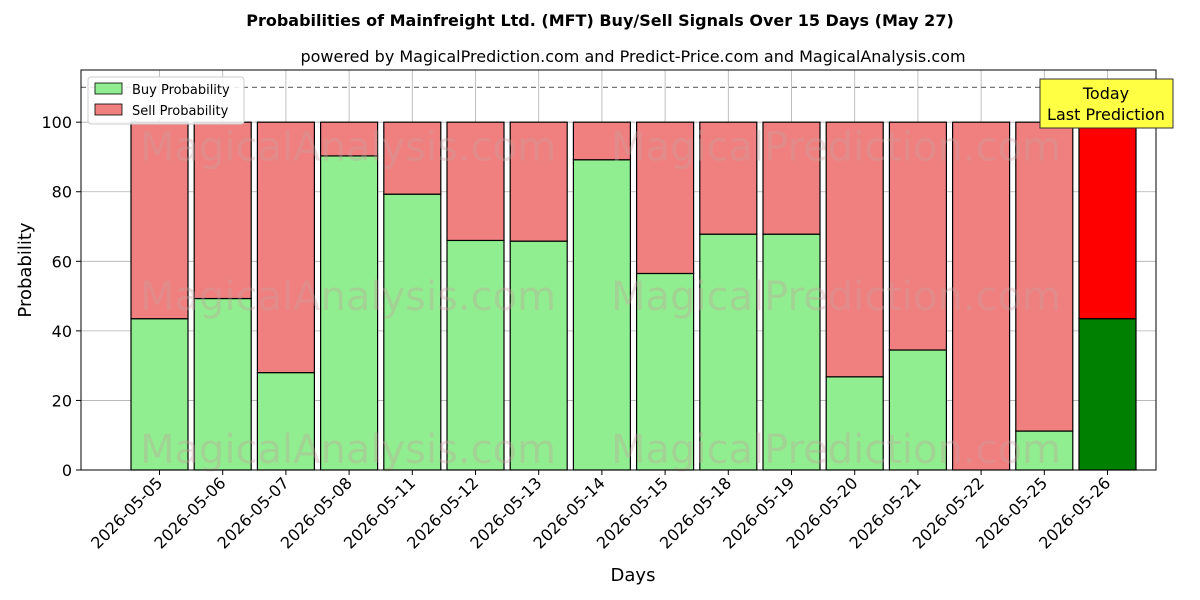 This screenshot has height=600, width=1200. What do you see at coordinates (67, 470) in the screenshot?
I see `y-tick-label: 0` at bounding box center [67, 470].